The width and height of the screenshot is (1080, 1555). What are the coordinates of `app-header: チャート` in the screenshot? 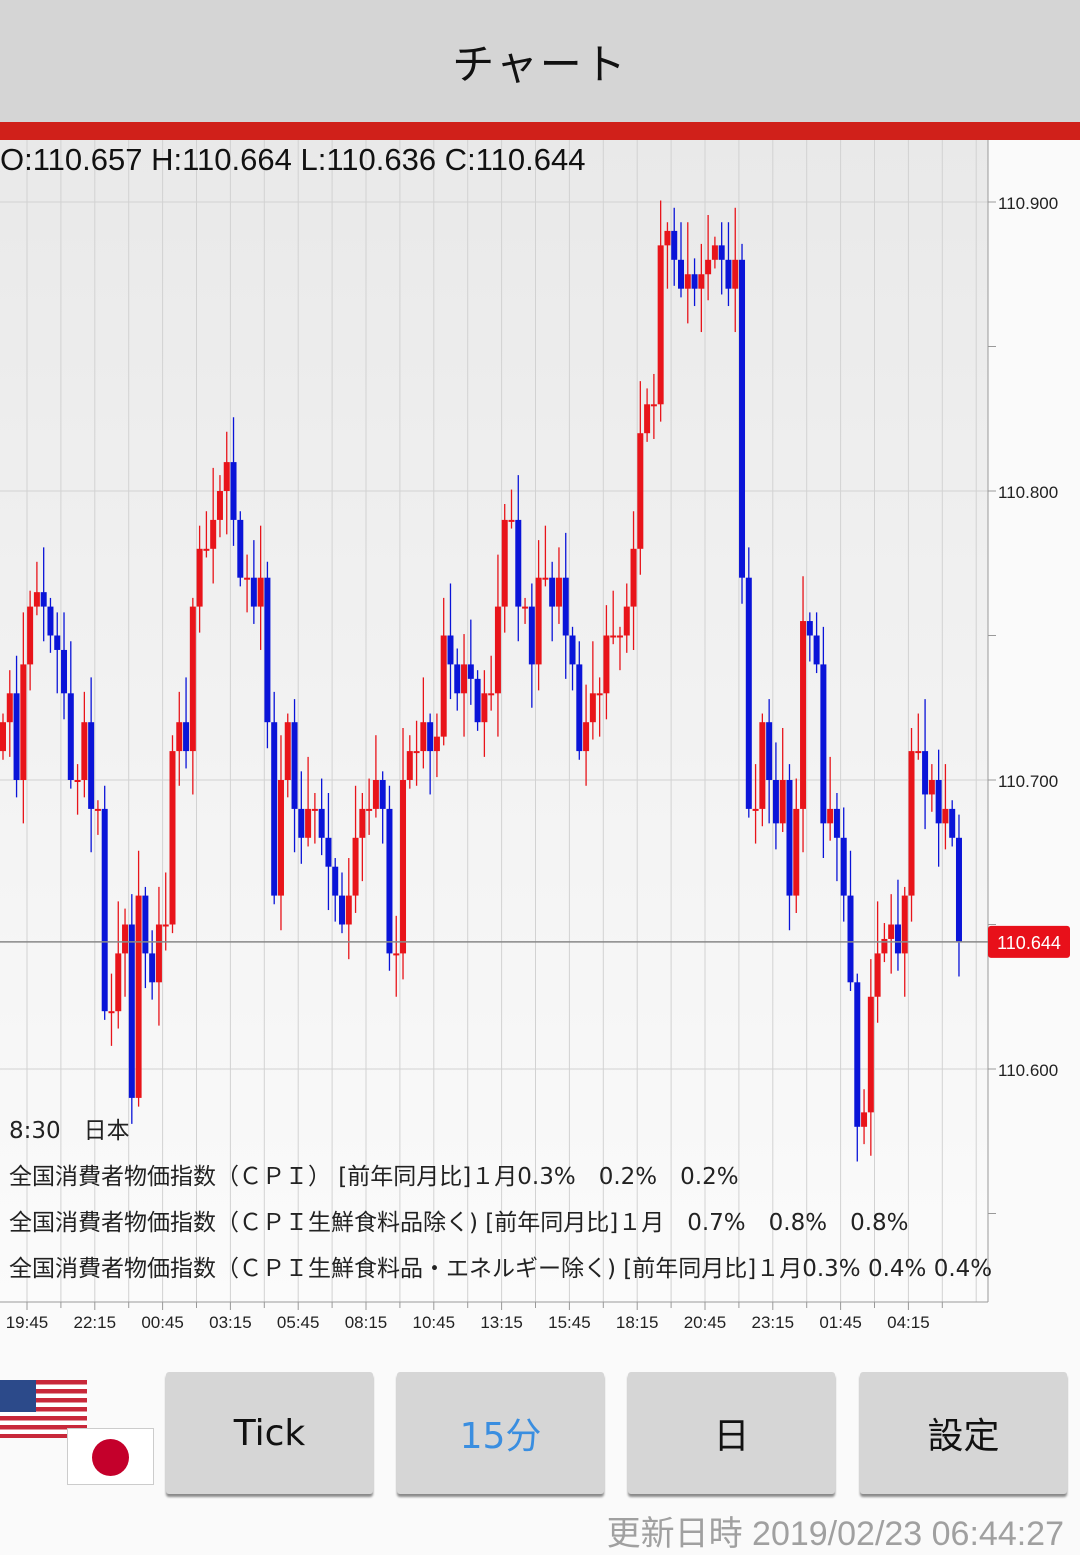 It's located at (540, 61).